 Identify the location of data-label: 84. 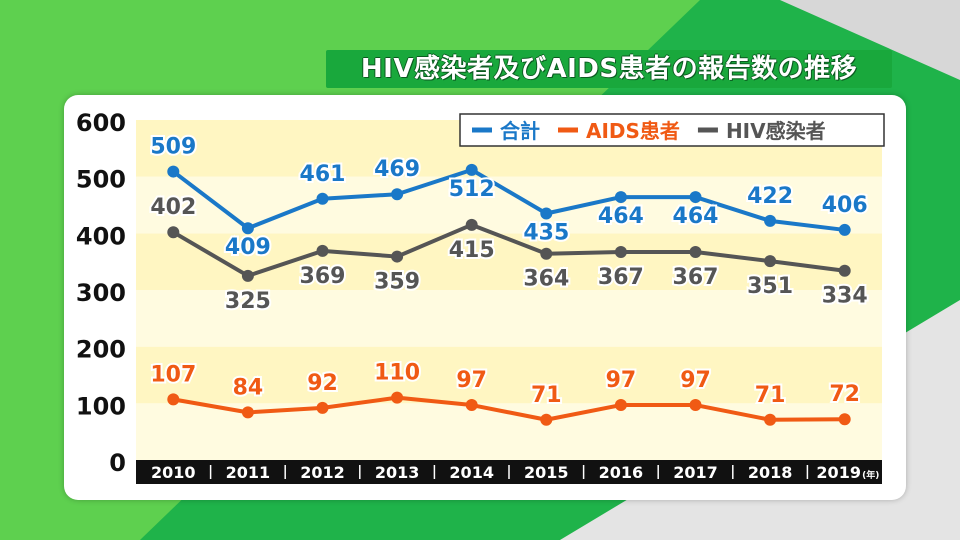
(248, 387).